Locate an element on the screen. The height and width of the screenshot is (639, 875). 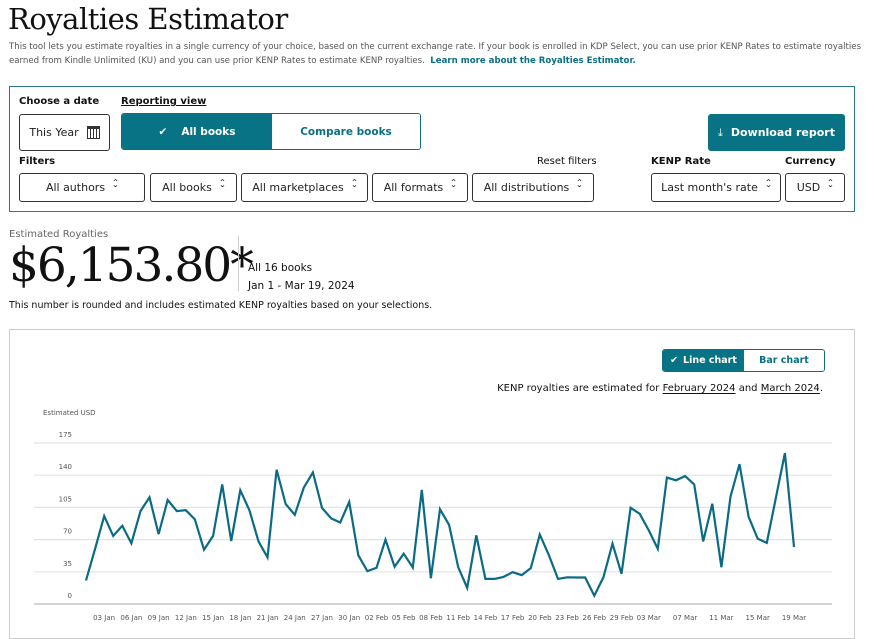
filter-value: All distributions is located at coordinates (527, 187).